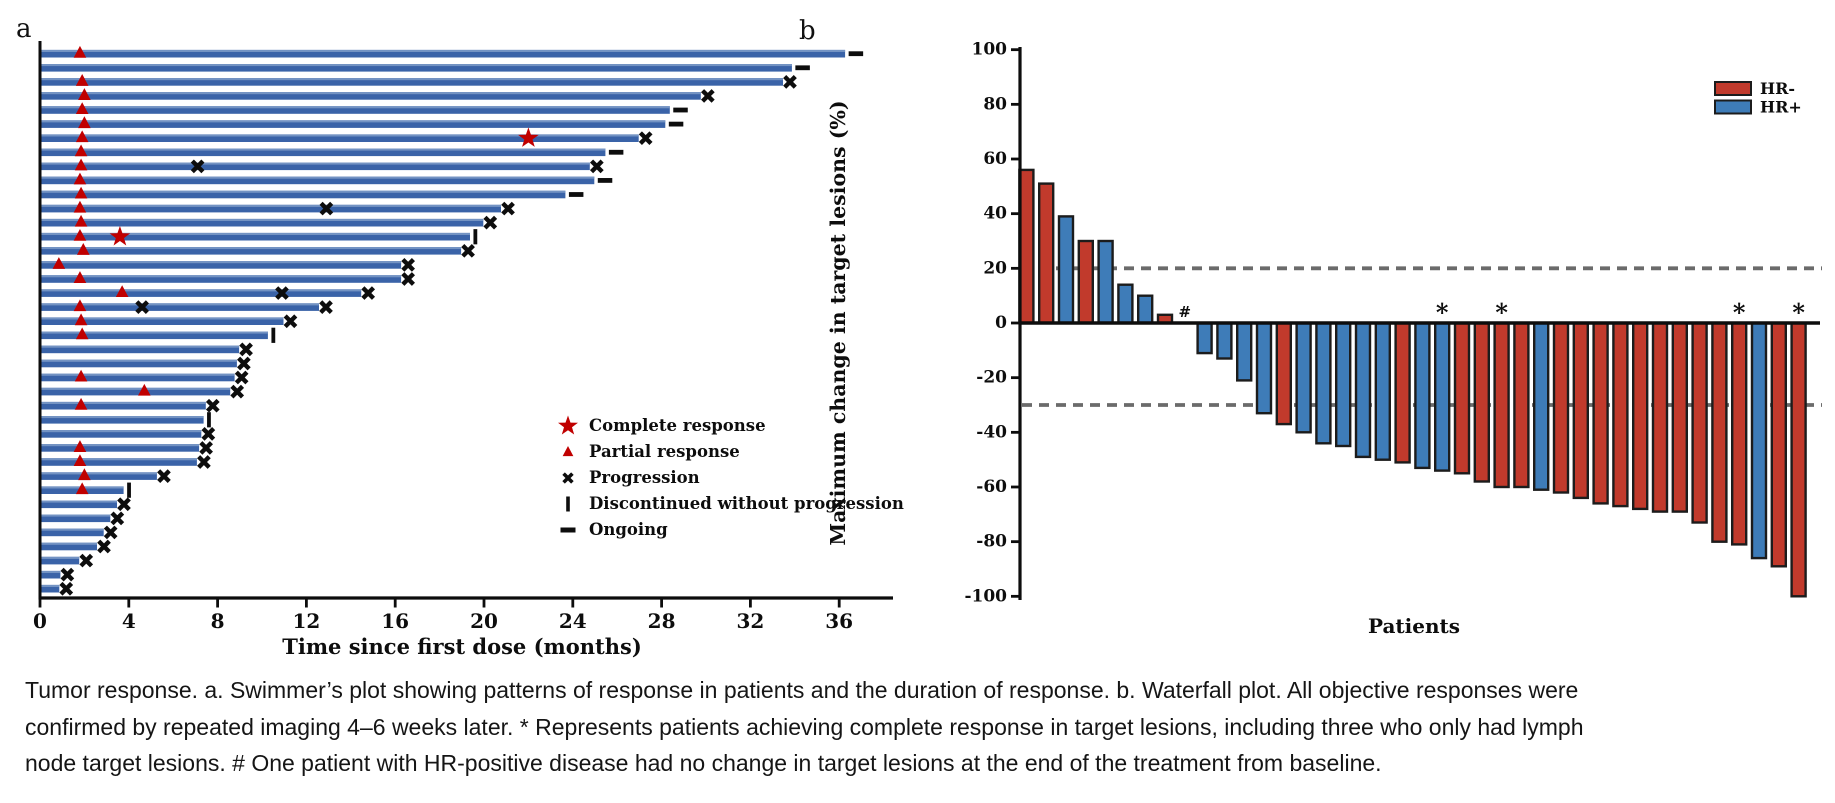 Image resolution: width=1835 pixels, height=803 pixels. What do you see at coordinates (807, 31) in the screenshot?
I see `panel-b-label: b` at bounding box center [807, 31].